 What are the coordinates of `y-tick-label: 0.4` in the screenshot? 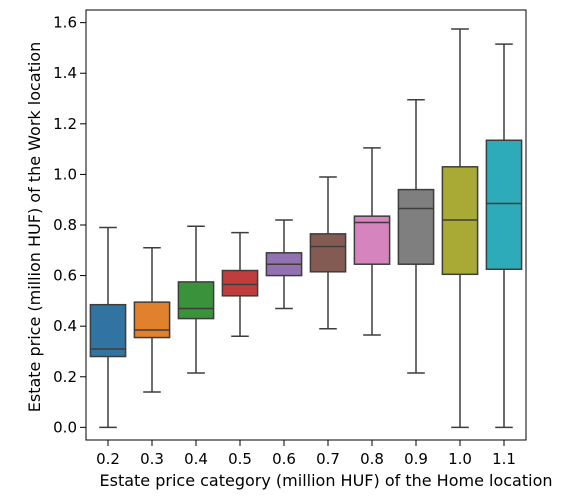 It's located at (65, 326).